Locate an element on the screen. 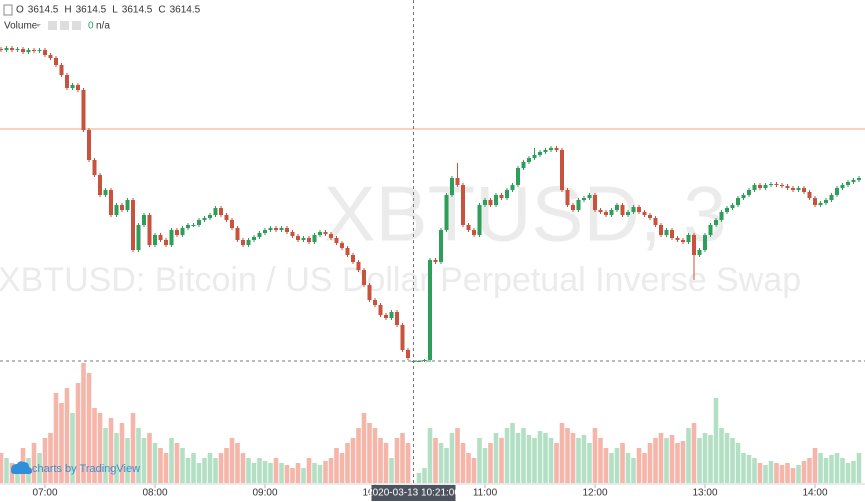  volume-ma: n/a is located at coordinates (103, 26).